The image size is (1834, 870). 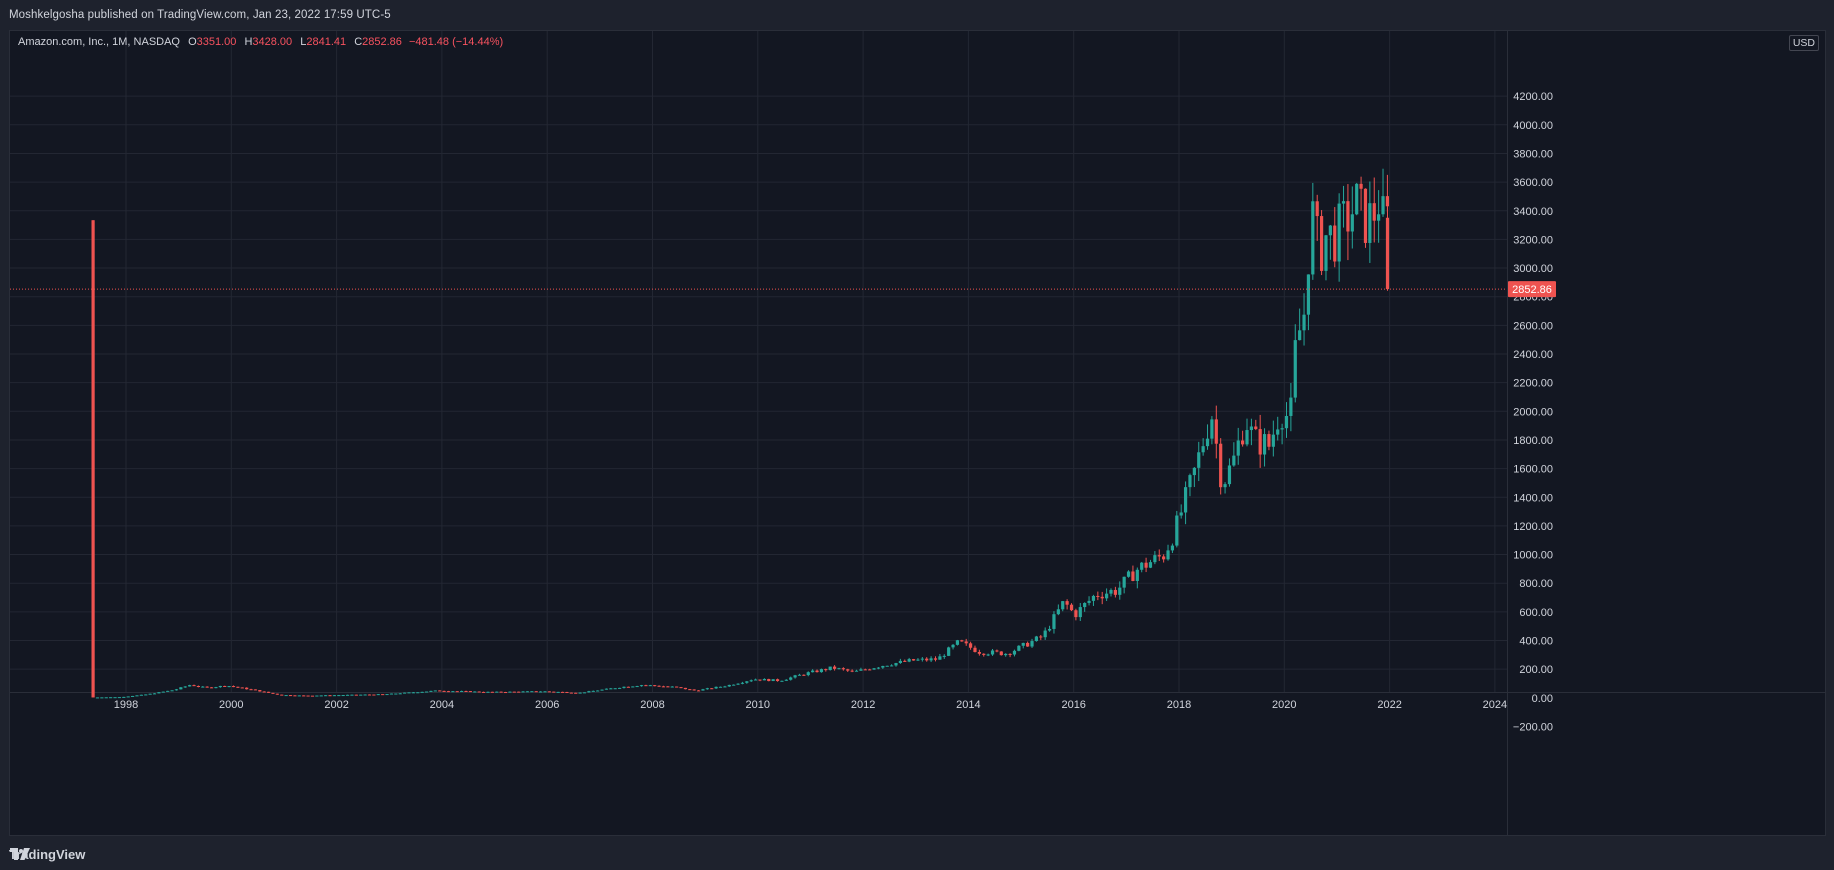 What do you see at coordinates (99, 42) in the screenshot?
I see `symbol-label: Amazon.com, Inc., 1M, NASDAQ` at bounding box center [99, 42].